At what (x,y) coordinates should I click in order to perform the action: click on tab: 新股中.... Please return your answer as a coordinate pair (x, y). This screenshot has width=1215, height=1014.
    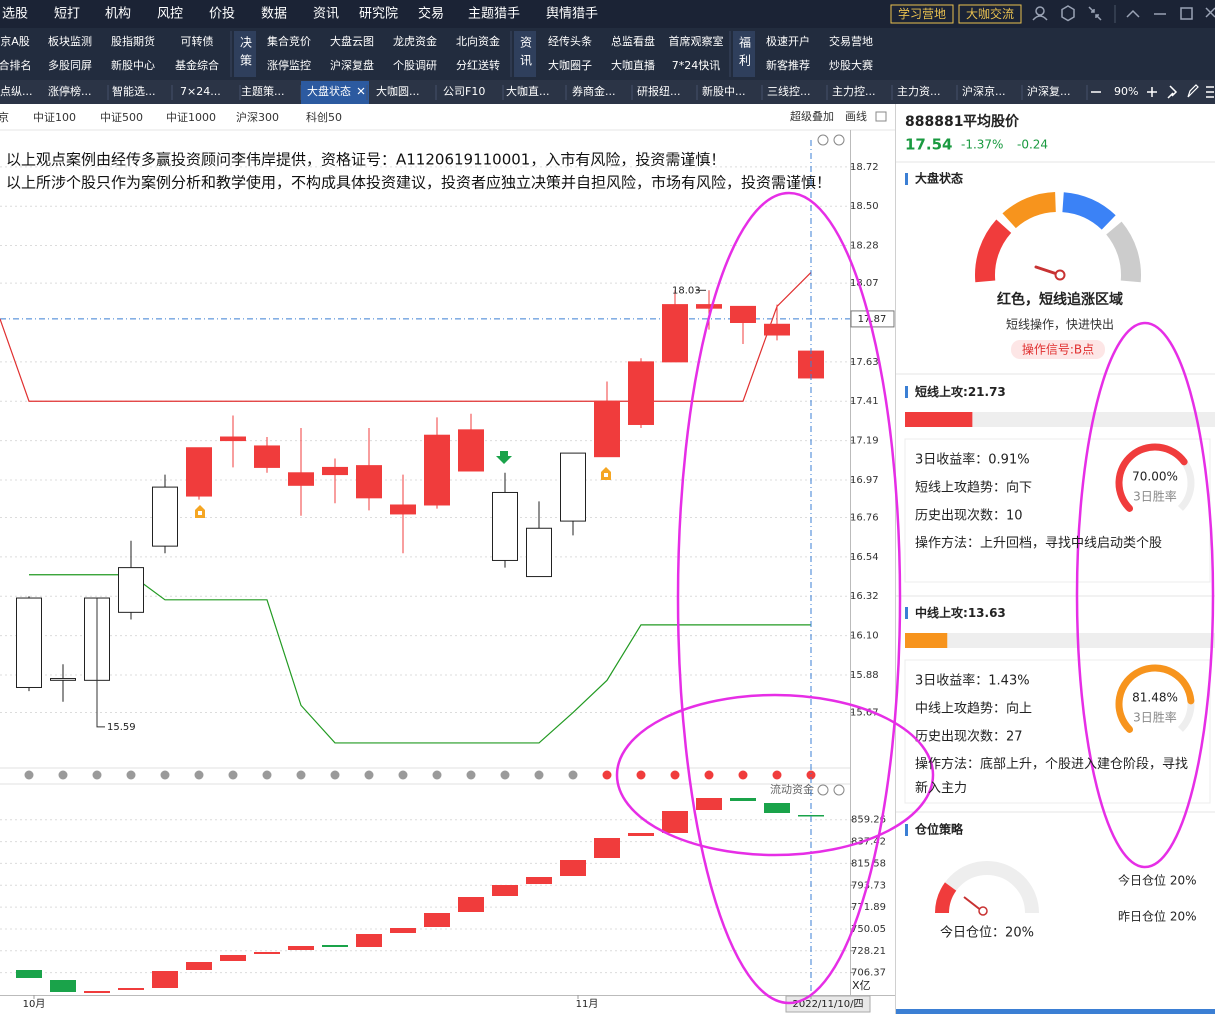
    Looking at the image, I should click on (724, 91).